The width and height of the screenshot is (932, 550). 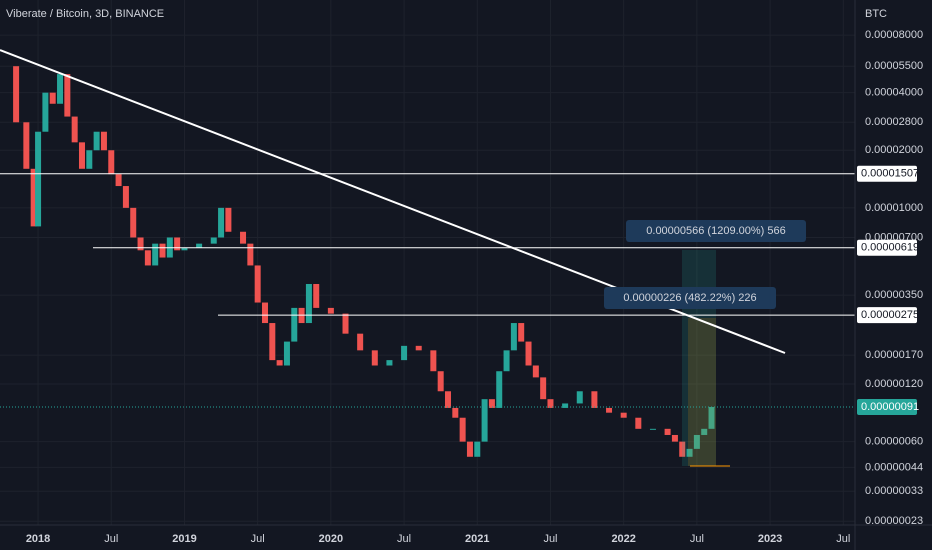 I want to click on last-price-label: 0.00000091, so click(x=890, y=407).